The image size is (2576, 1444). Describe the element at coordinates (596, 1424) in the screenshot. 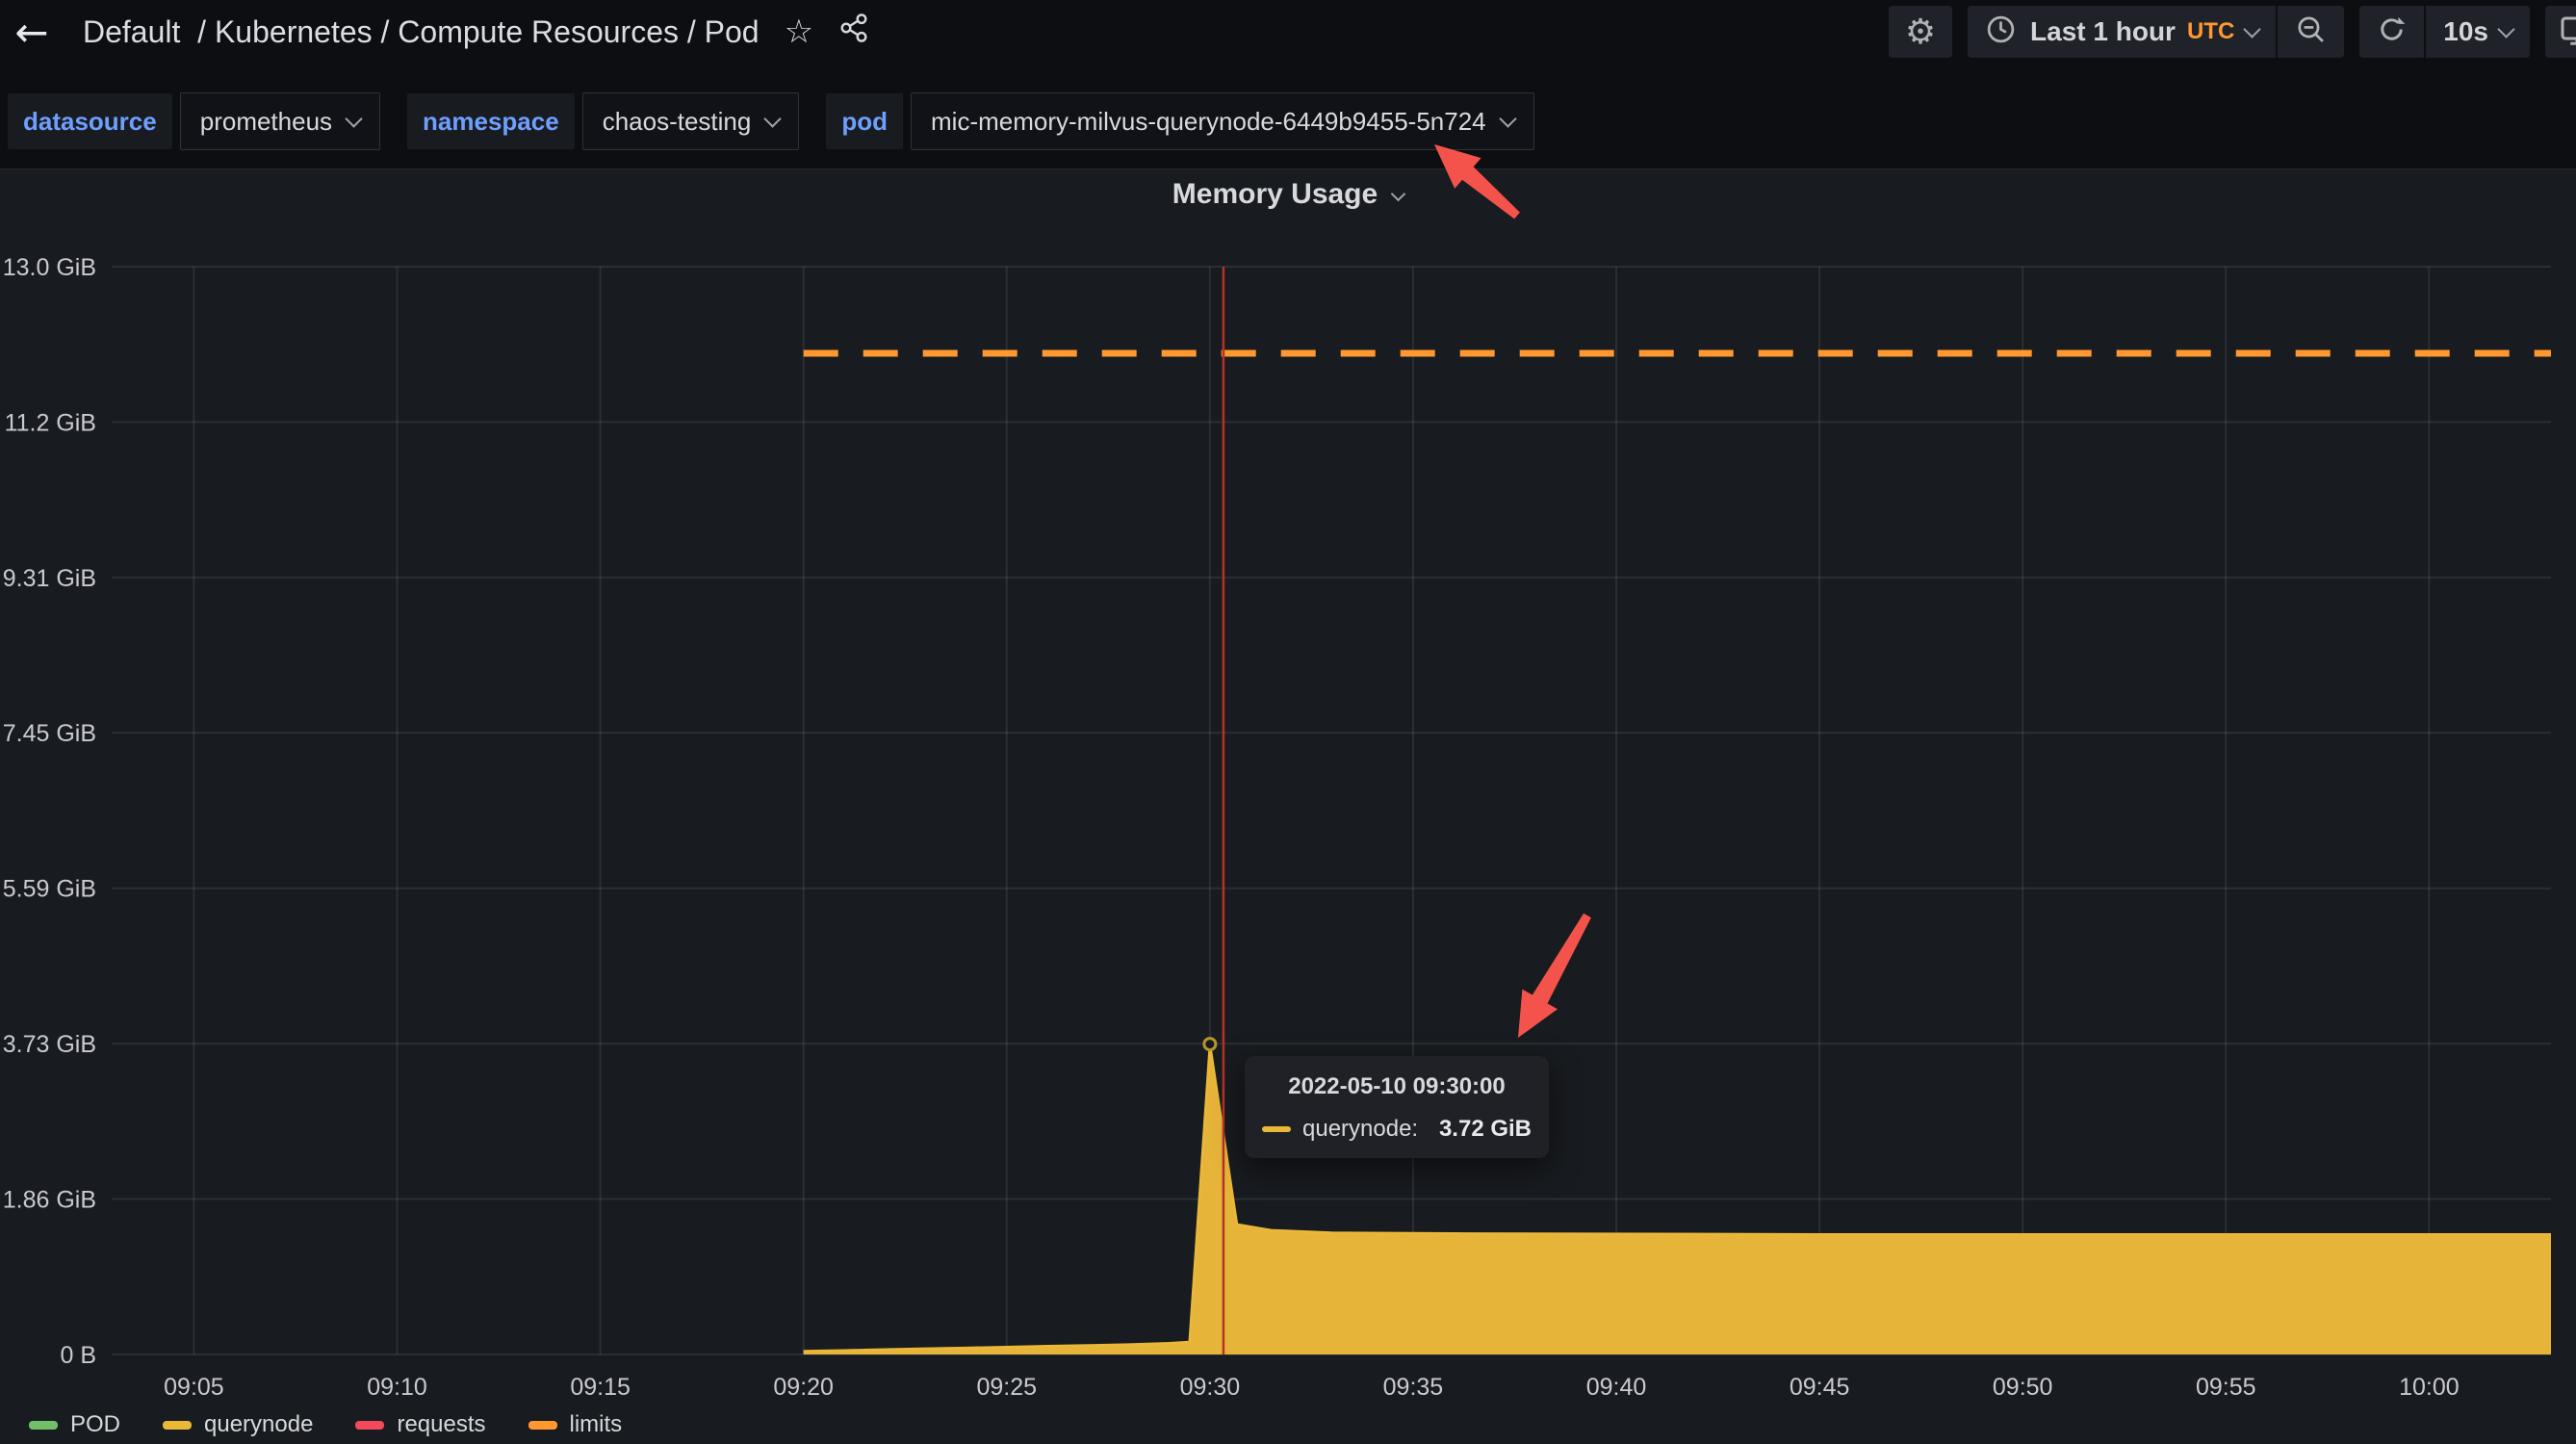

I see `legend-label: limits` at that location.